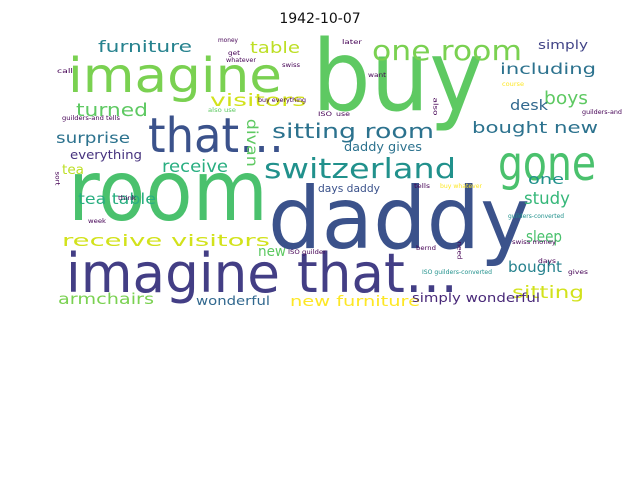 This screenshot has width=640, height=480. What do you see at coordinates (529, 106) in the screenshot?
I see `word-19: desk` at bounding box center [529, 106].